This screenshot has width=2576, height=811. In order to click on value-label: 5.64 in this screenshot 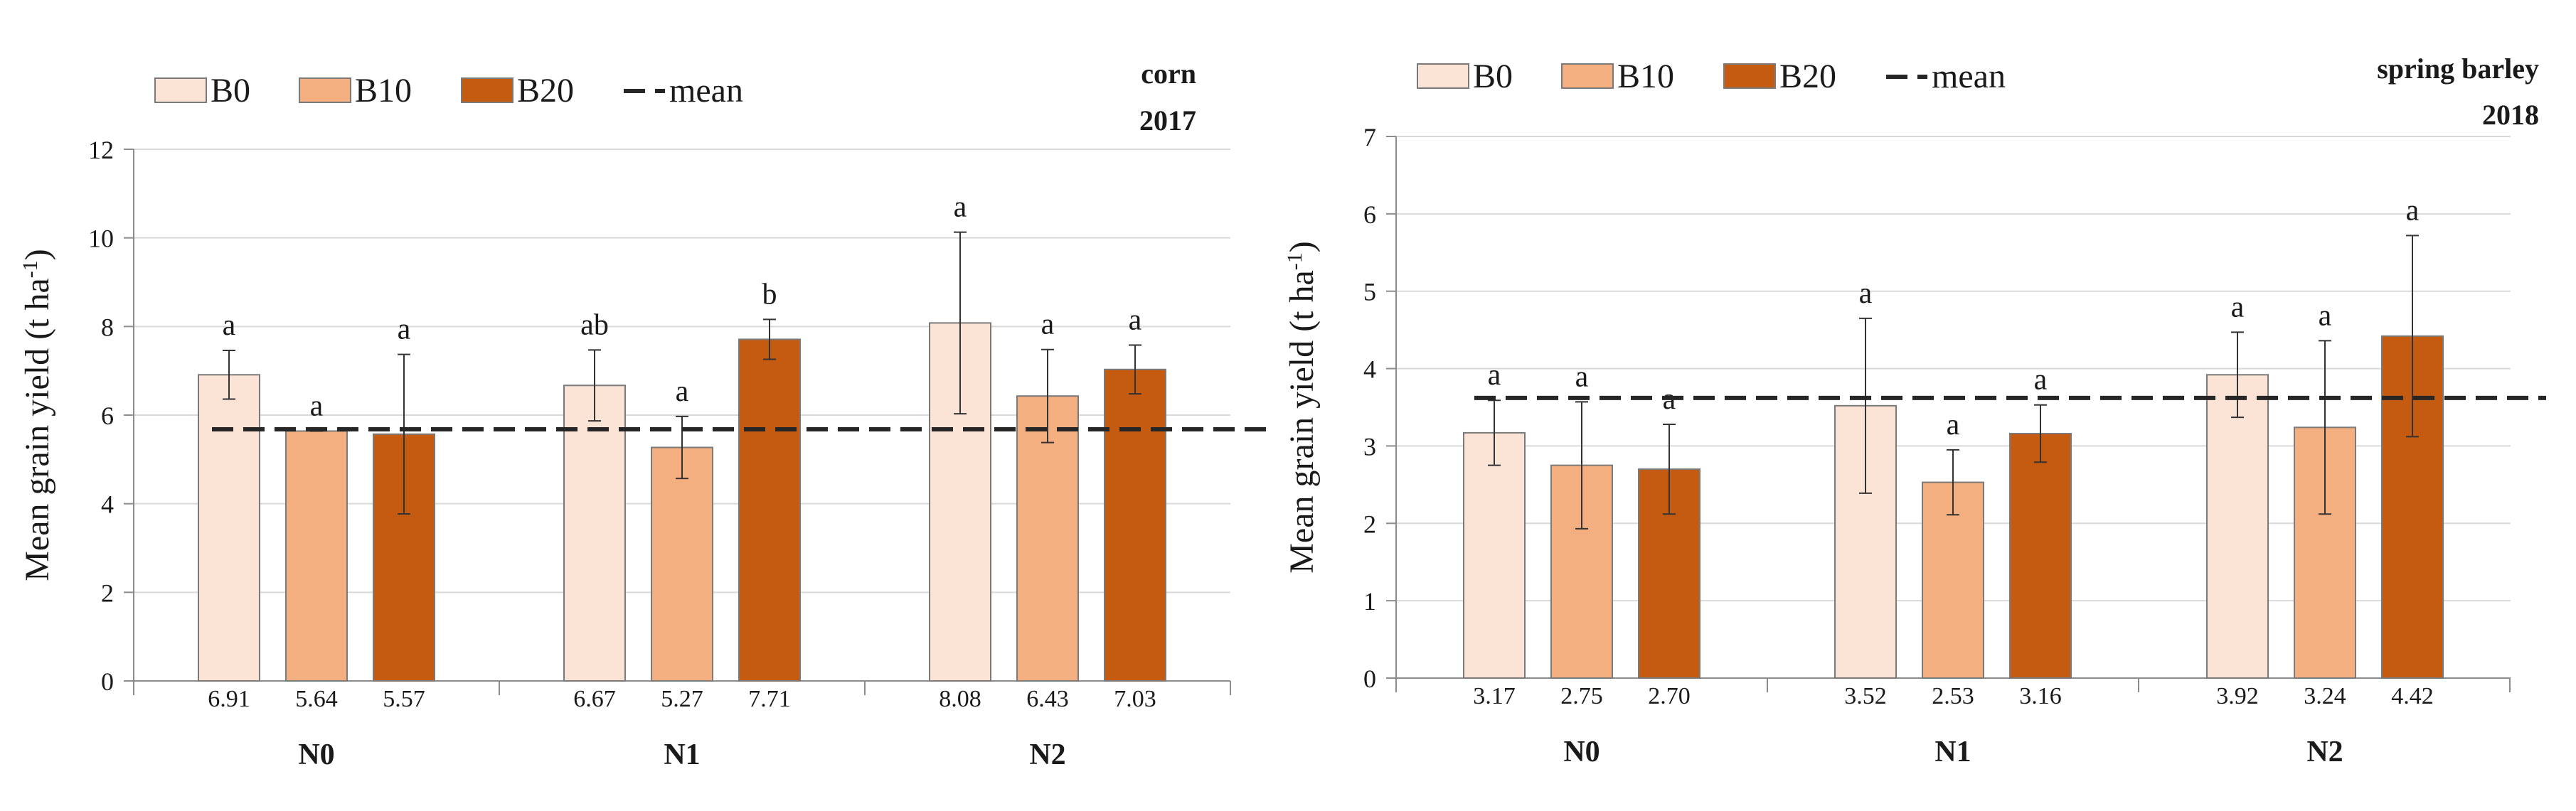, I will do `click(316, 699)`.